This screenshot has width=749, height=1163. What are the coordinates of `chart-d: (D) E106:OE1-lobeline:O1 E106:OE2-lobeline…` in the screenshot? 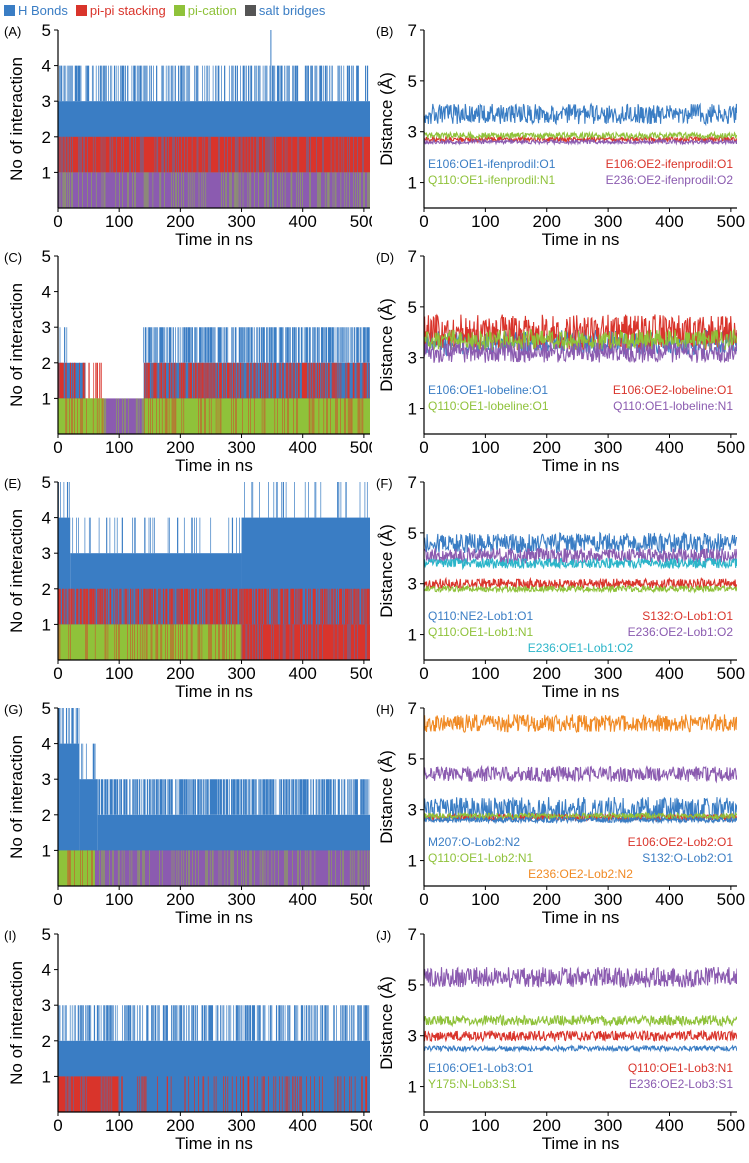 It's located at (561, 361).